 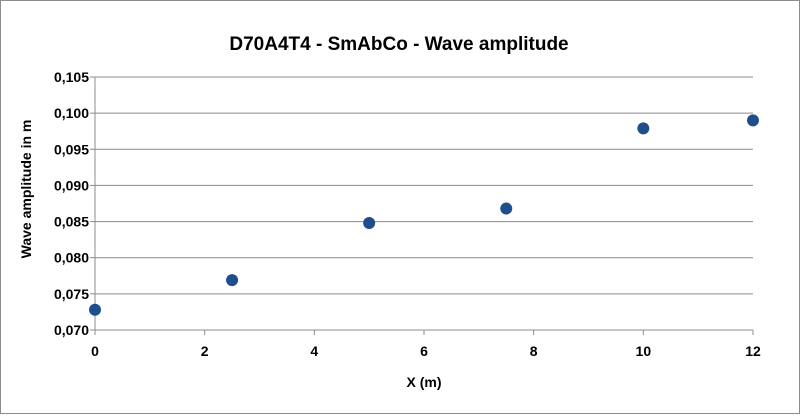 I want to click on y-tick-labels: 0,070 0,075 0,080 0,085 0,090 0,095 0,100 0,105, so click(x=71, y=203).